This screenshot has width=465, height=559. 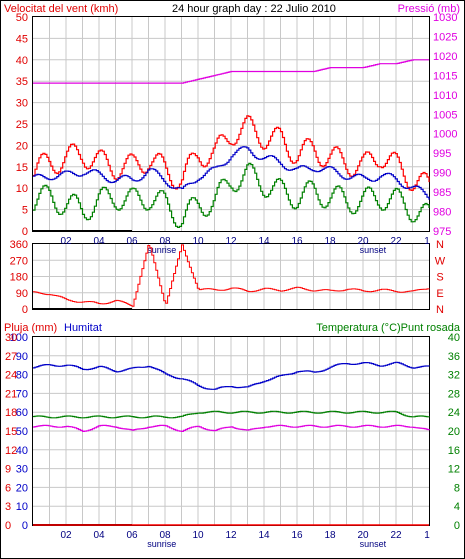 I want to click on humidity-line, so click(x=231, y=375).